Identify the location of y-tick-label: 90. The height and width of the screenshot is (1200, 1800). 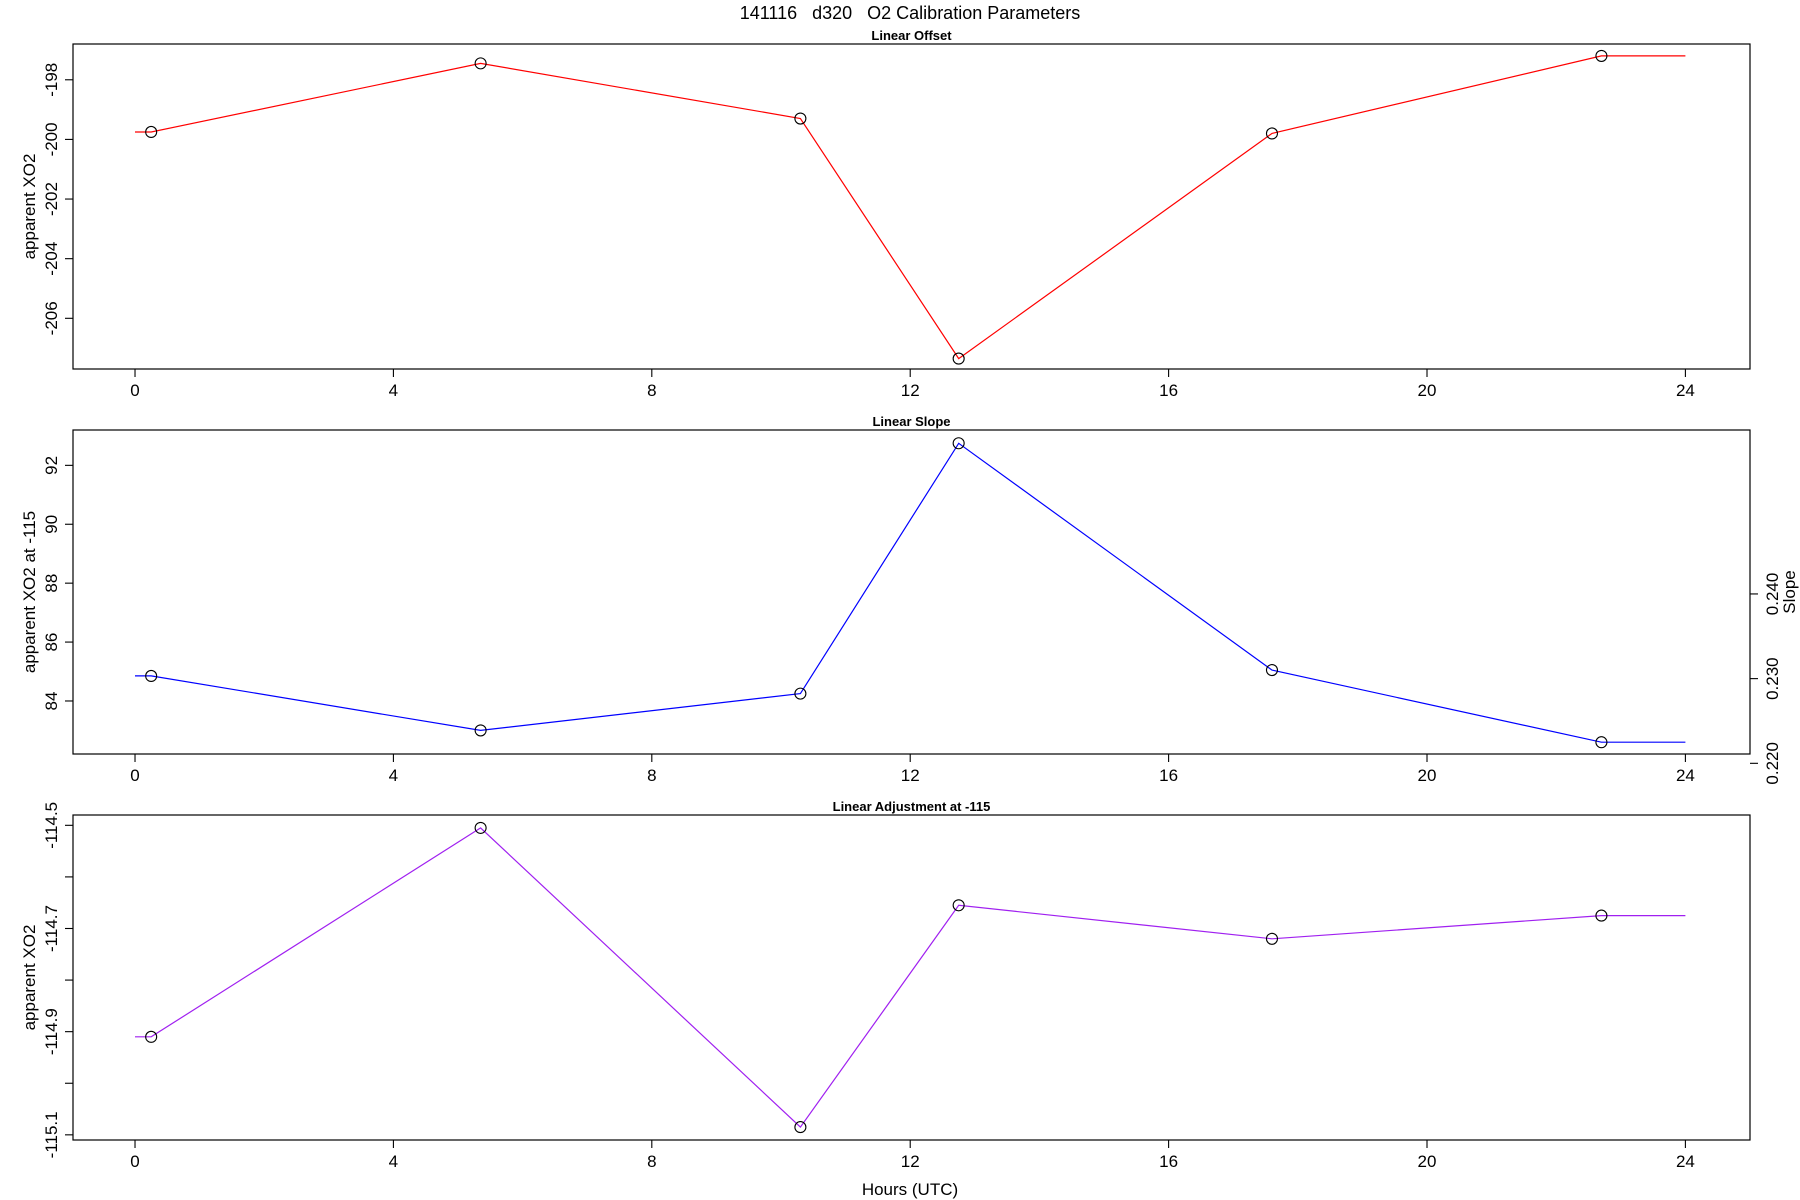
(51, 524).